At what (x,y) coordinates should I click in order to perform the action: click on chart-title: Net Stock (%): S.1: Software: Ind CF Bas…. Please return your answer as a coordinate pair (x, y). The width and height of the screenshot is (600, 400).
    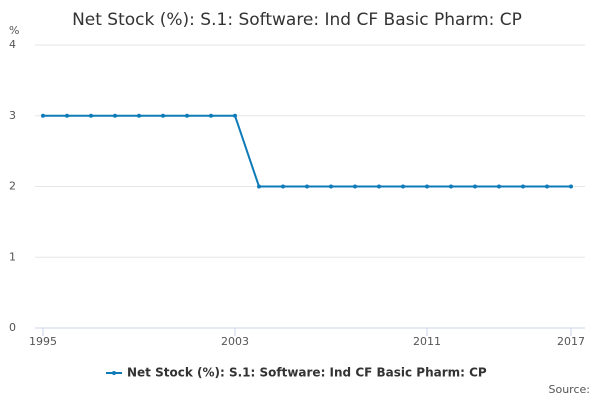
    Looking at the image, I should click on (297, 20).